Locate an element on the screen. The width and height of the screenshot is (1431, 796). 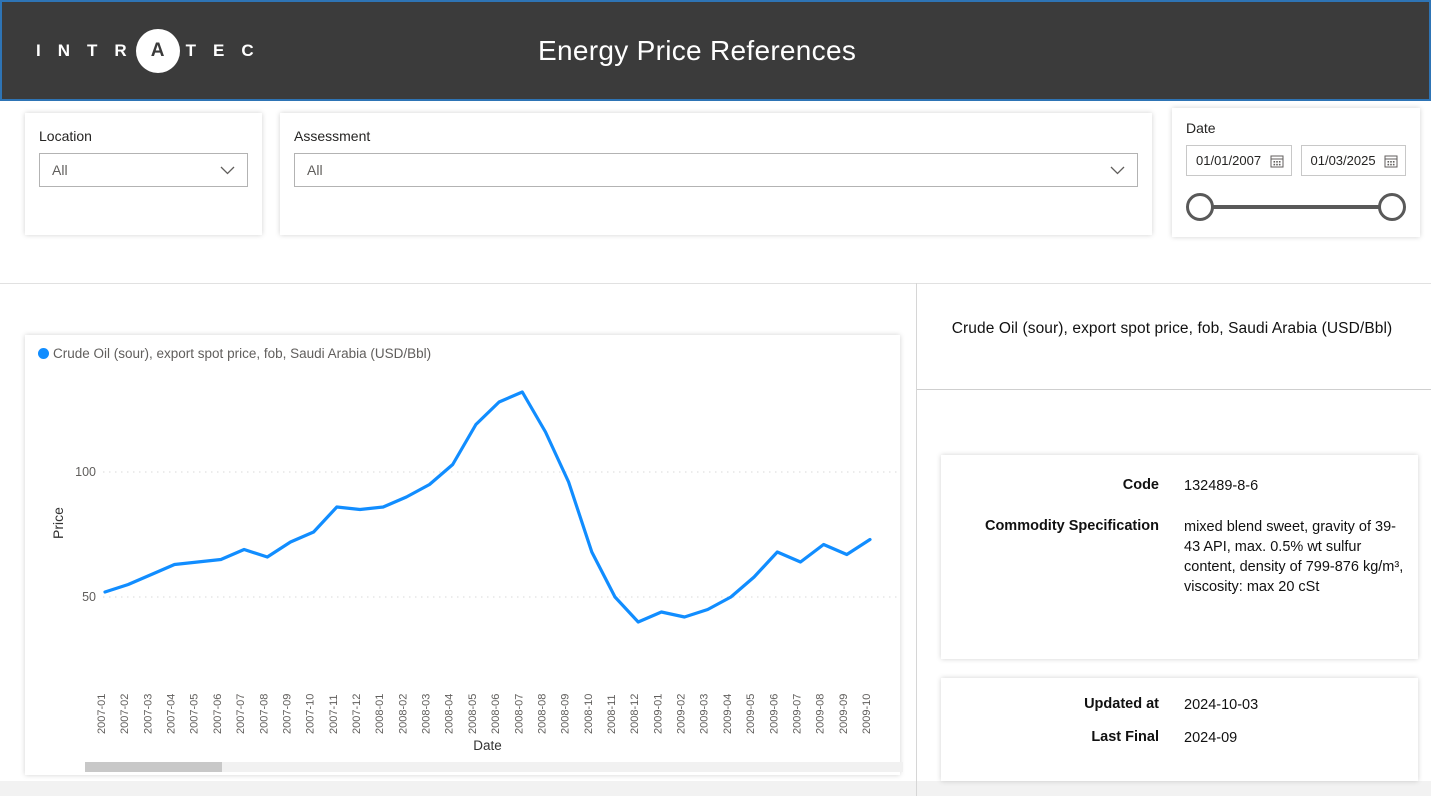
svg-text: 2008-04 is located at coordinates (450, 714).